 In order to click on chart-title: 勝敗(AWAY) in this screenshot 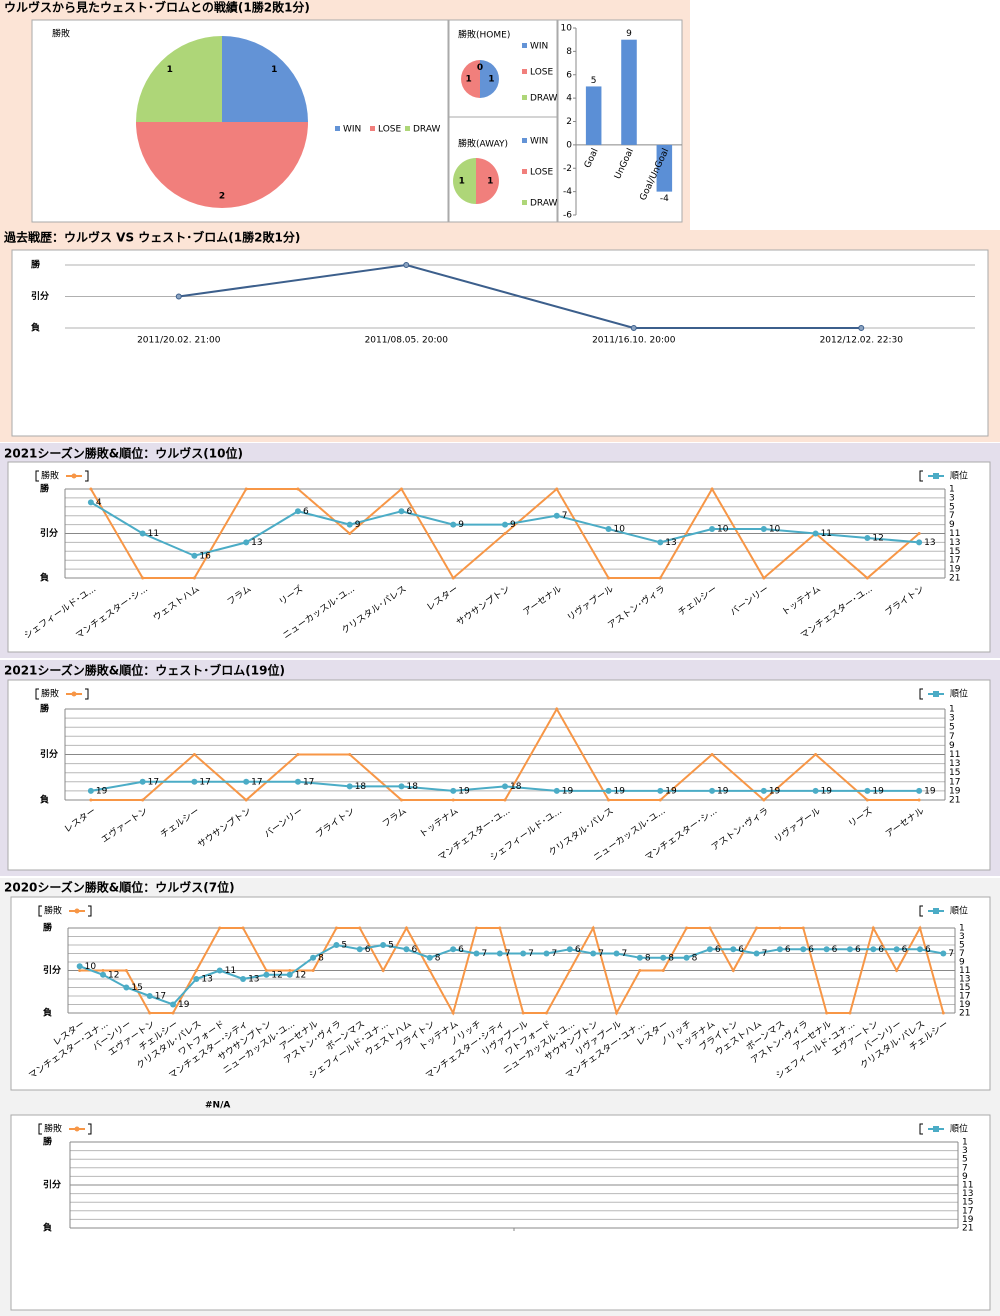, I will do `click(483, 144)`.